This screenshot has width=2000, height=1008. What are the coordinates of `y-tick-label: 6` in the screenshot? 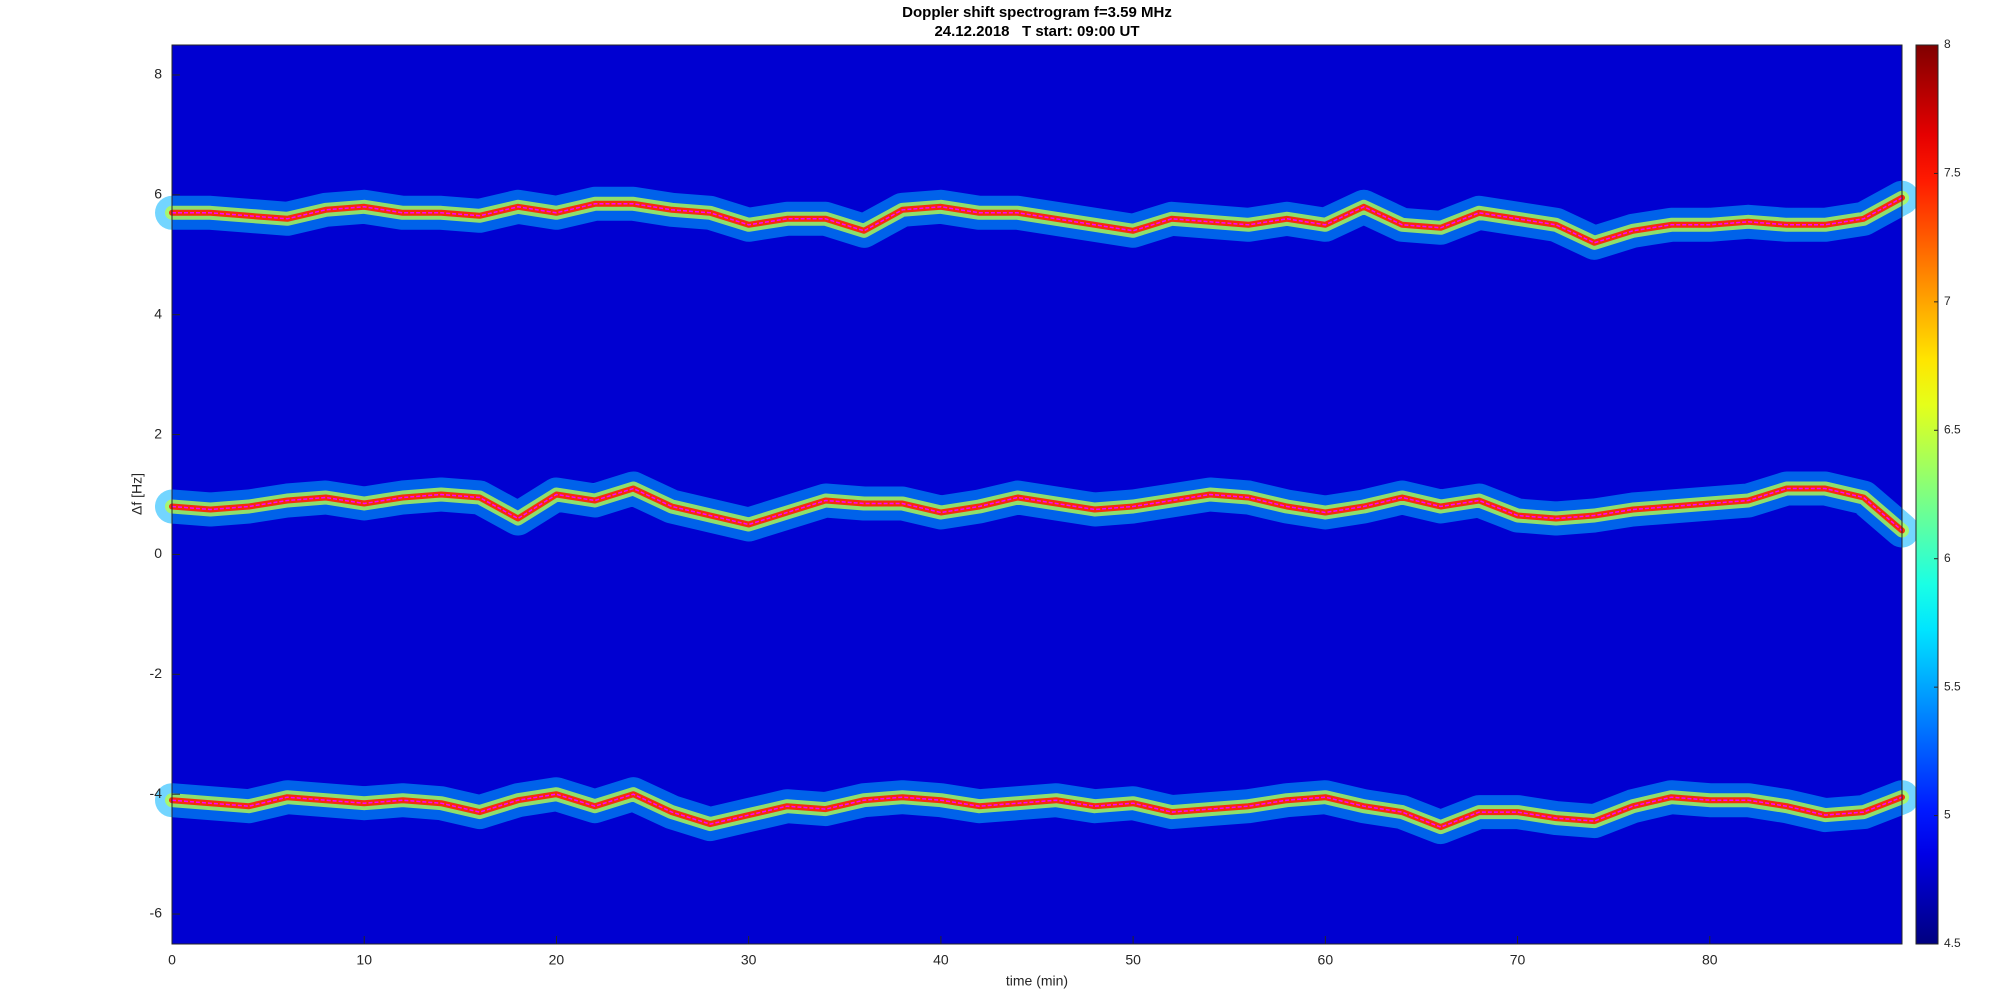 It's located at (158, 194).